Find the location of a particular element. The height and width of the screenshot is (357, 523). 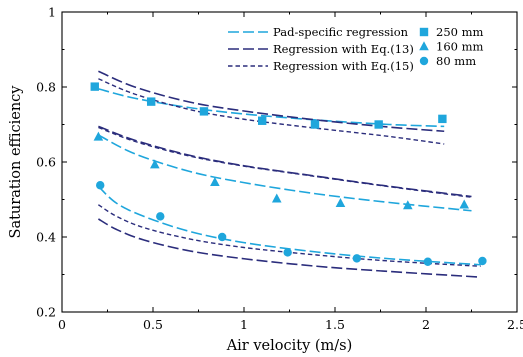

legend-line-label: Regression with Eq.(13) is located at coordinates (343, 49).